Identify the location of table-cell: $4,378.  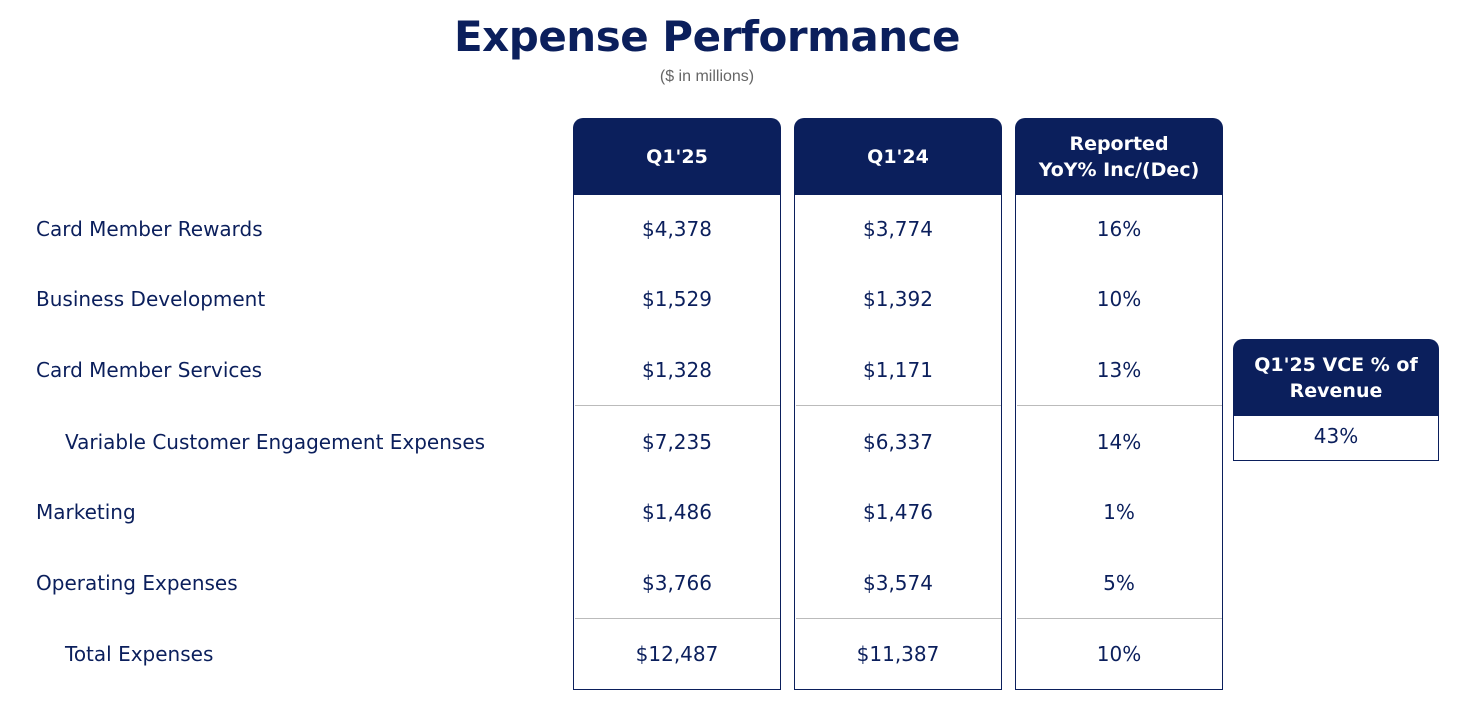
(677, 229).